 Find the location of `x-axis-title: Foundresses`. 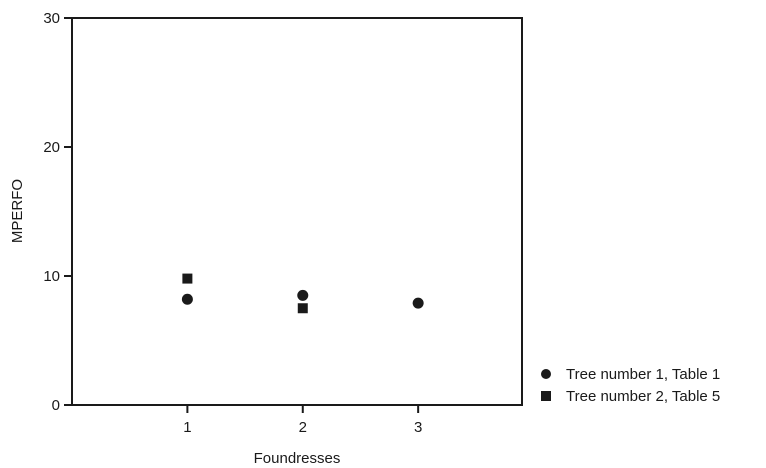

x-axis-title: Foundresses is located at coordinates (297, 458).